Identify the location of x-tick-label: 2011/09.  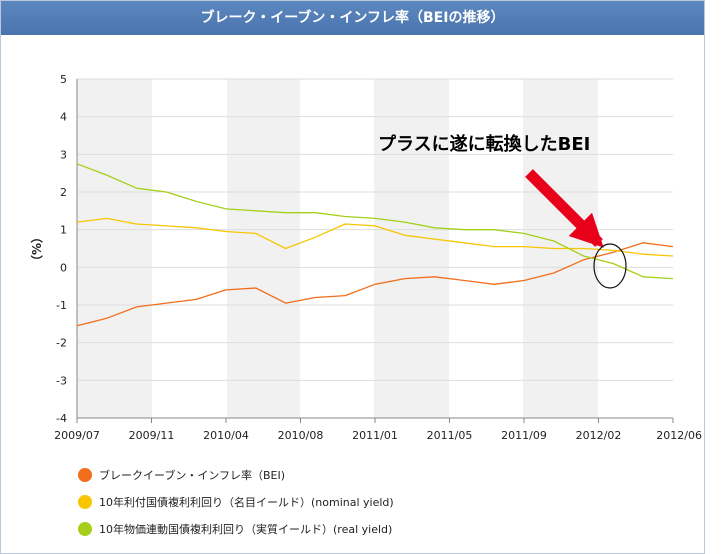
(524, 435).